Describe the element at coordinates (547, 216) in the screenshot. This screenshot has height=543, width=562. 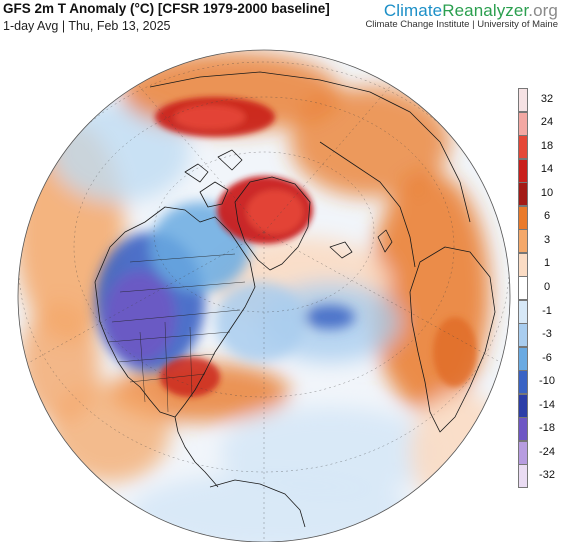
I see `colorbar-label: 6` at that location.